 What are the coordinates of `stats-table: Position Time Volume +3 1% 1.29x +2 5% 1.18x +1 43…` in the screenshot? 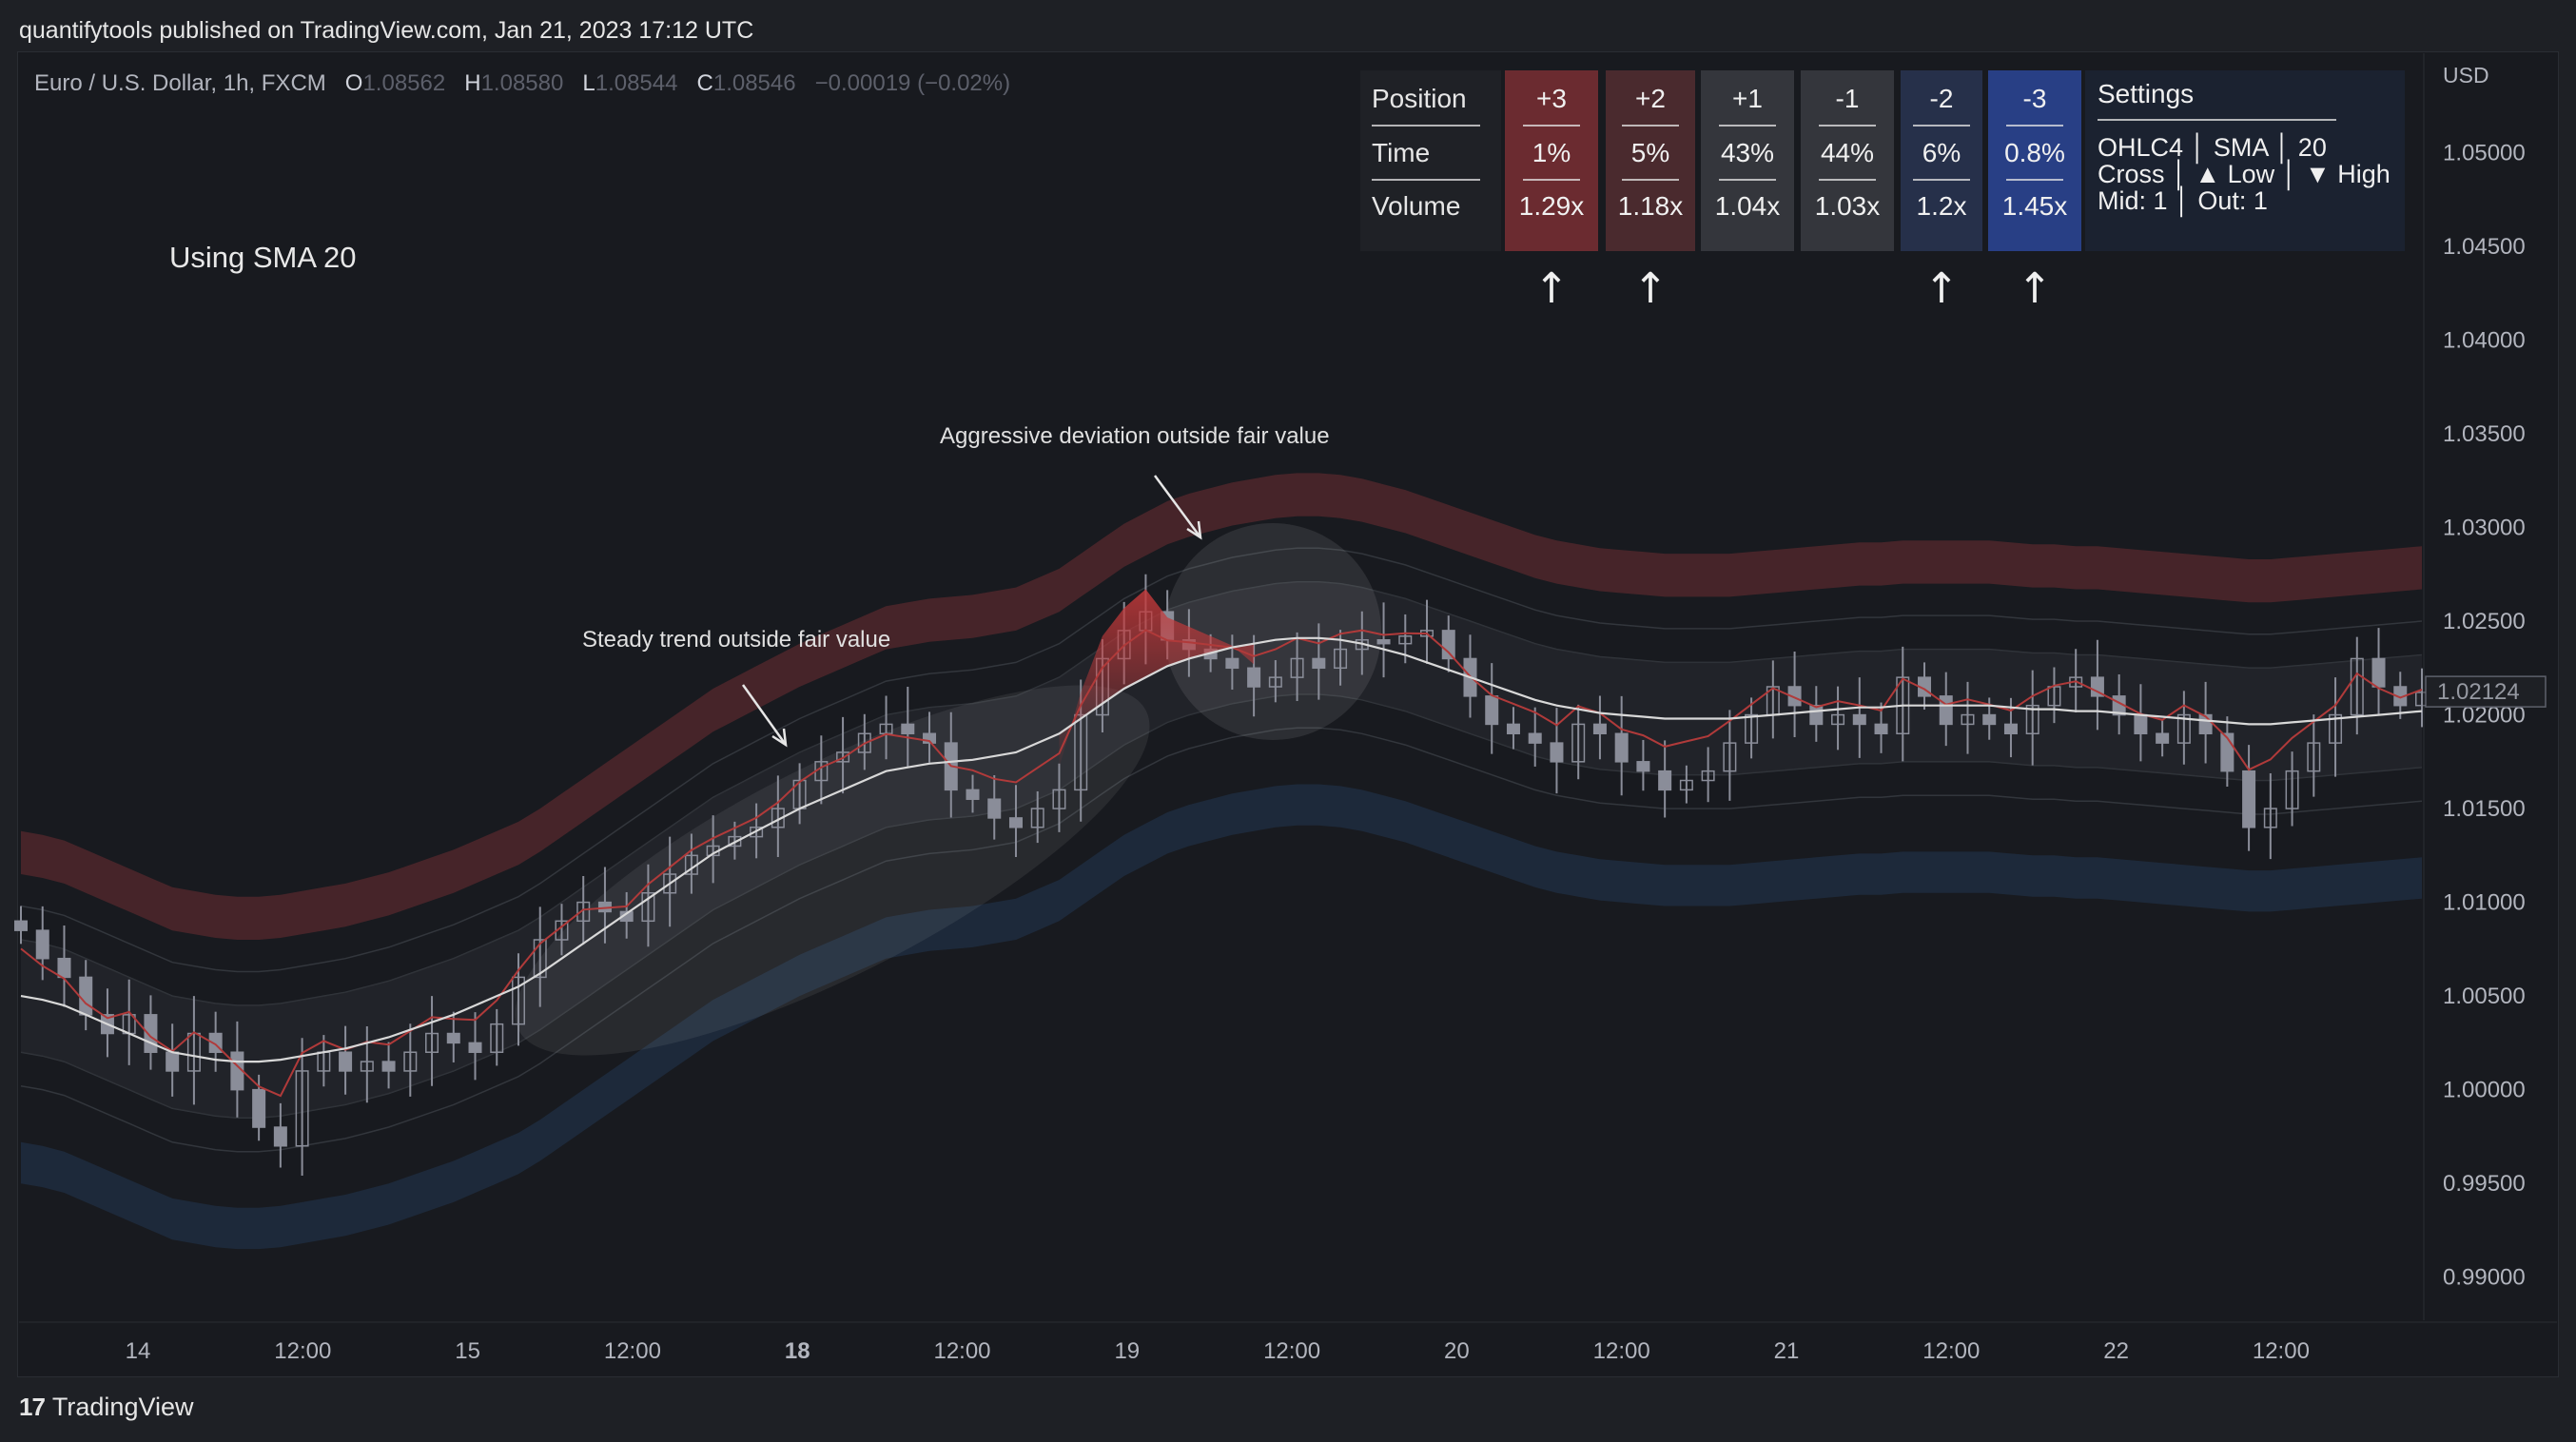 It's located at (1883, 191).